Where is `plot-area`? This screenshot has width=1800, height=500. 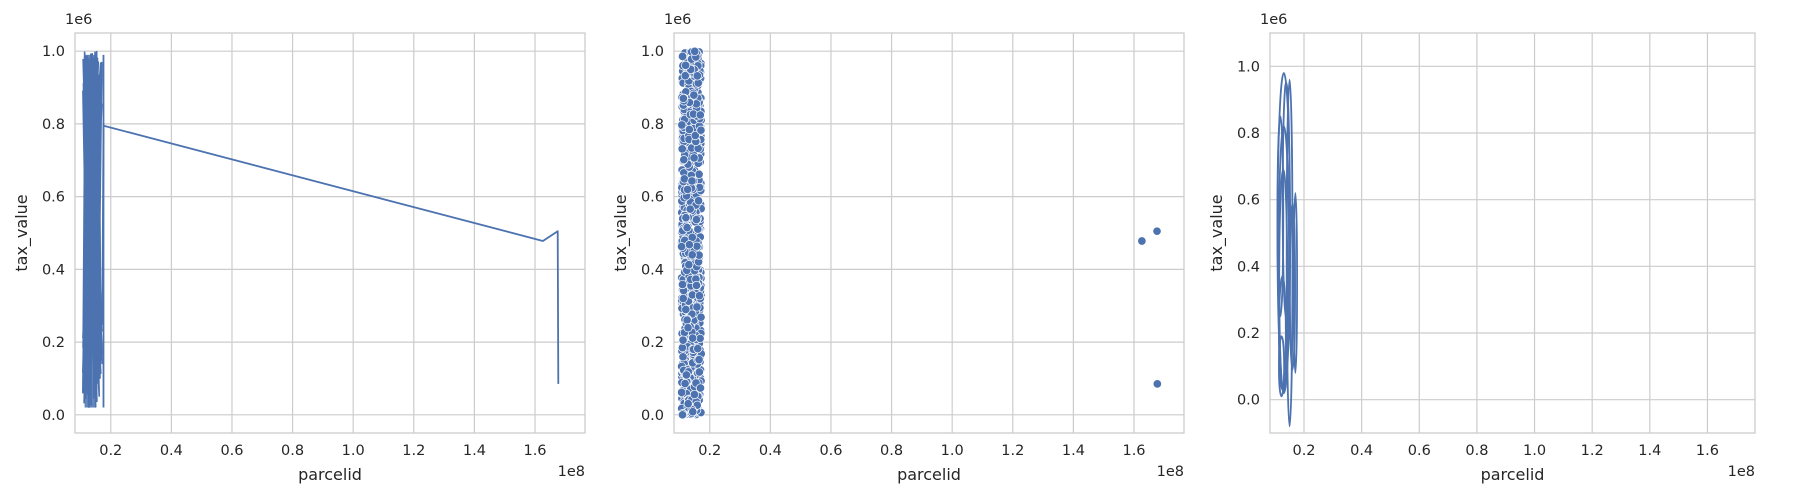 plot-area is located at coordinates (1287, 250).